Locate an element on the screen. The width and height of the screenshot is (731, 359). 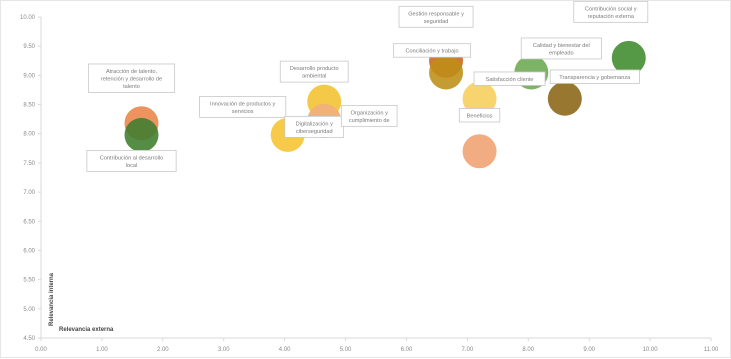
bubble-label-text: ciberseguridad is located at coordinates (314, 132).